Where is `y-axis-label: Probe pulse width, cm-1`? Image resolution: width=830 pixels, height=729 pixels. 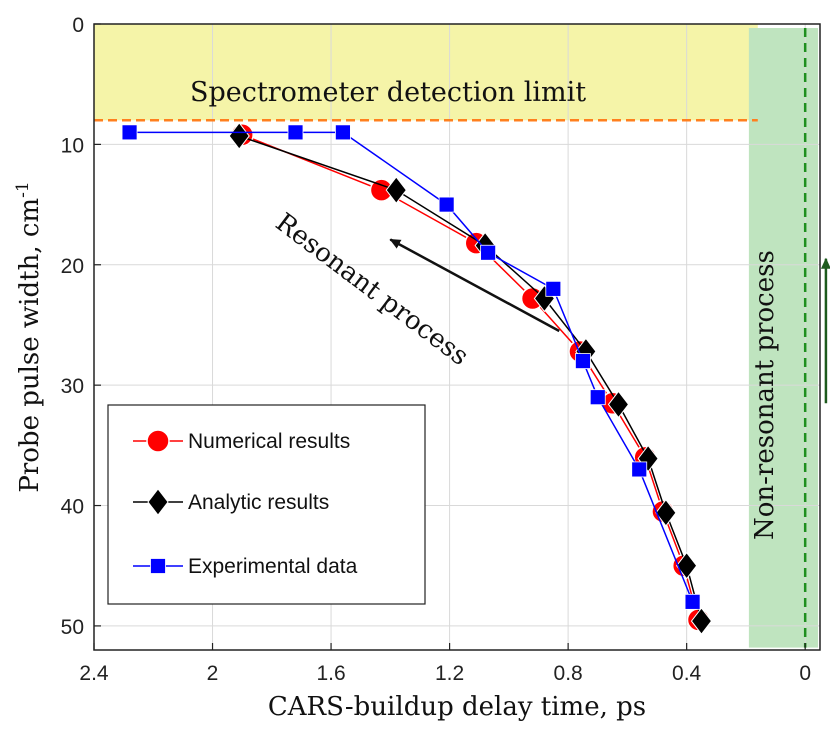 y-axis-label: Probe pulse width, cm-1 is located at coordinates (29, 336).